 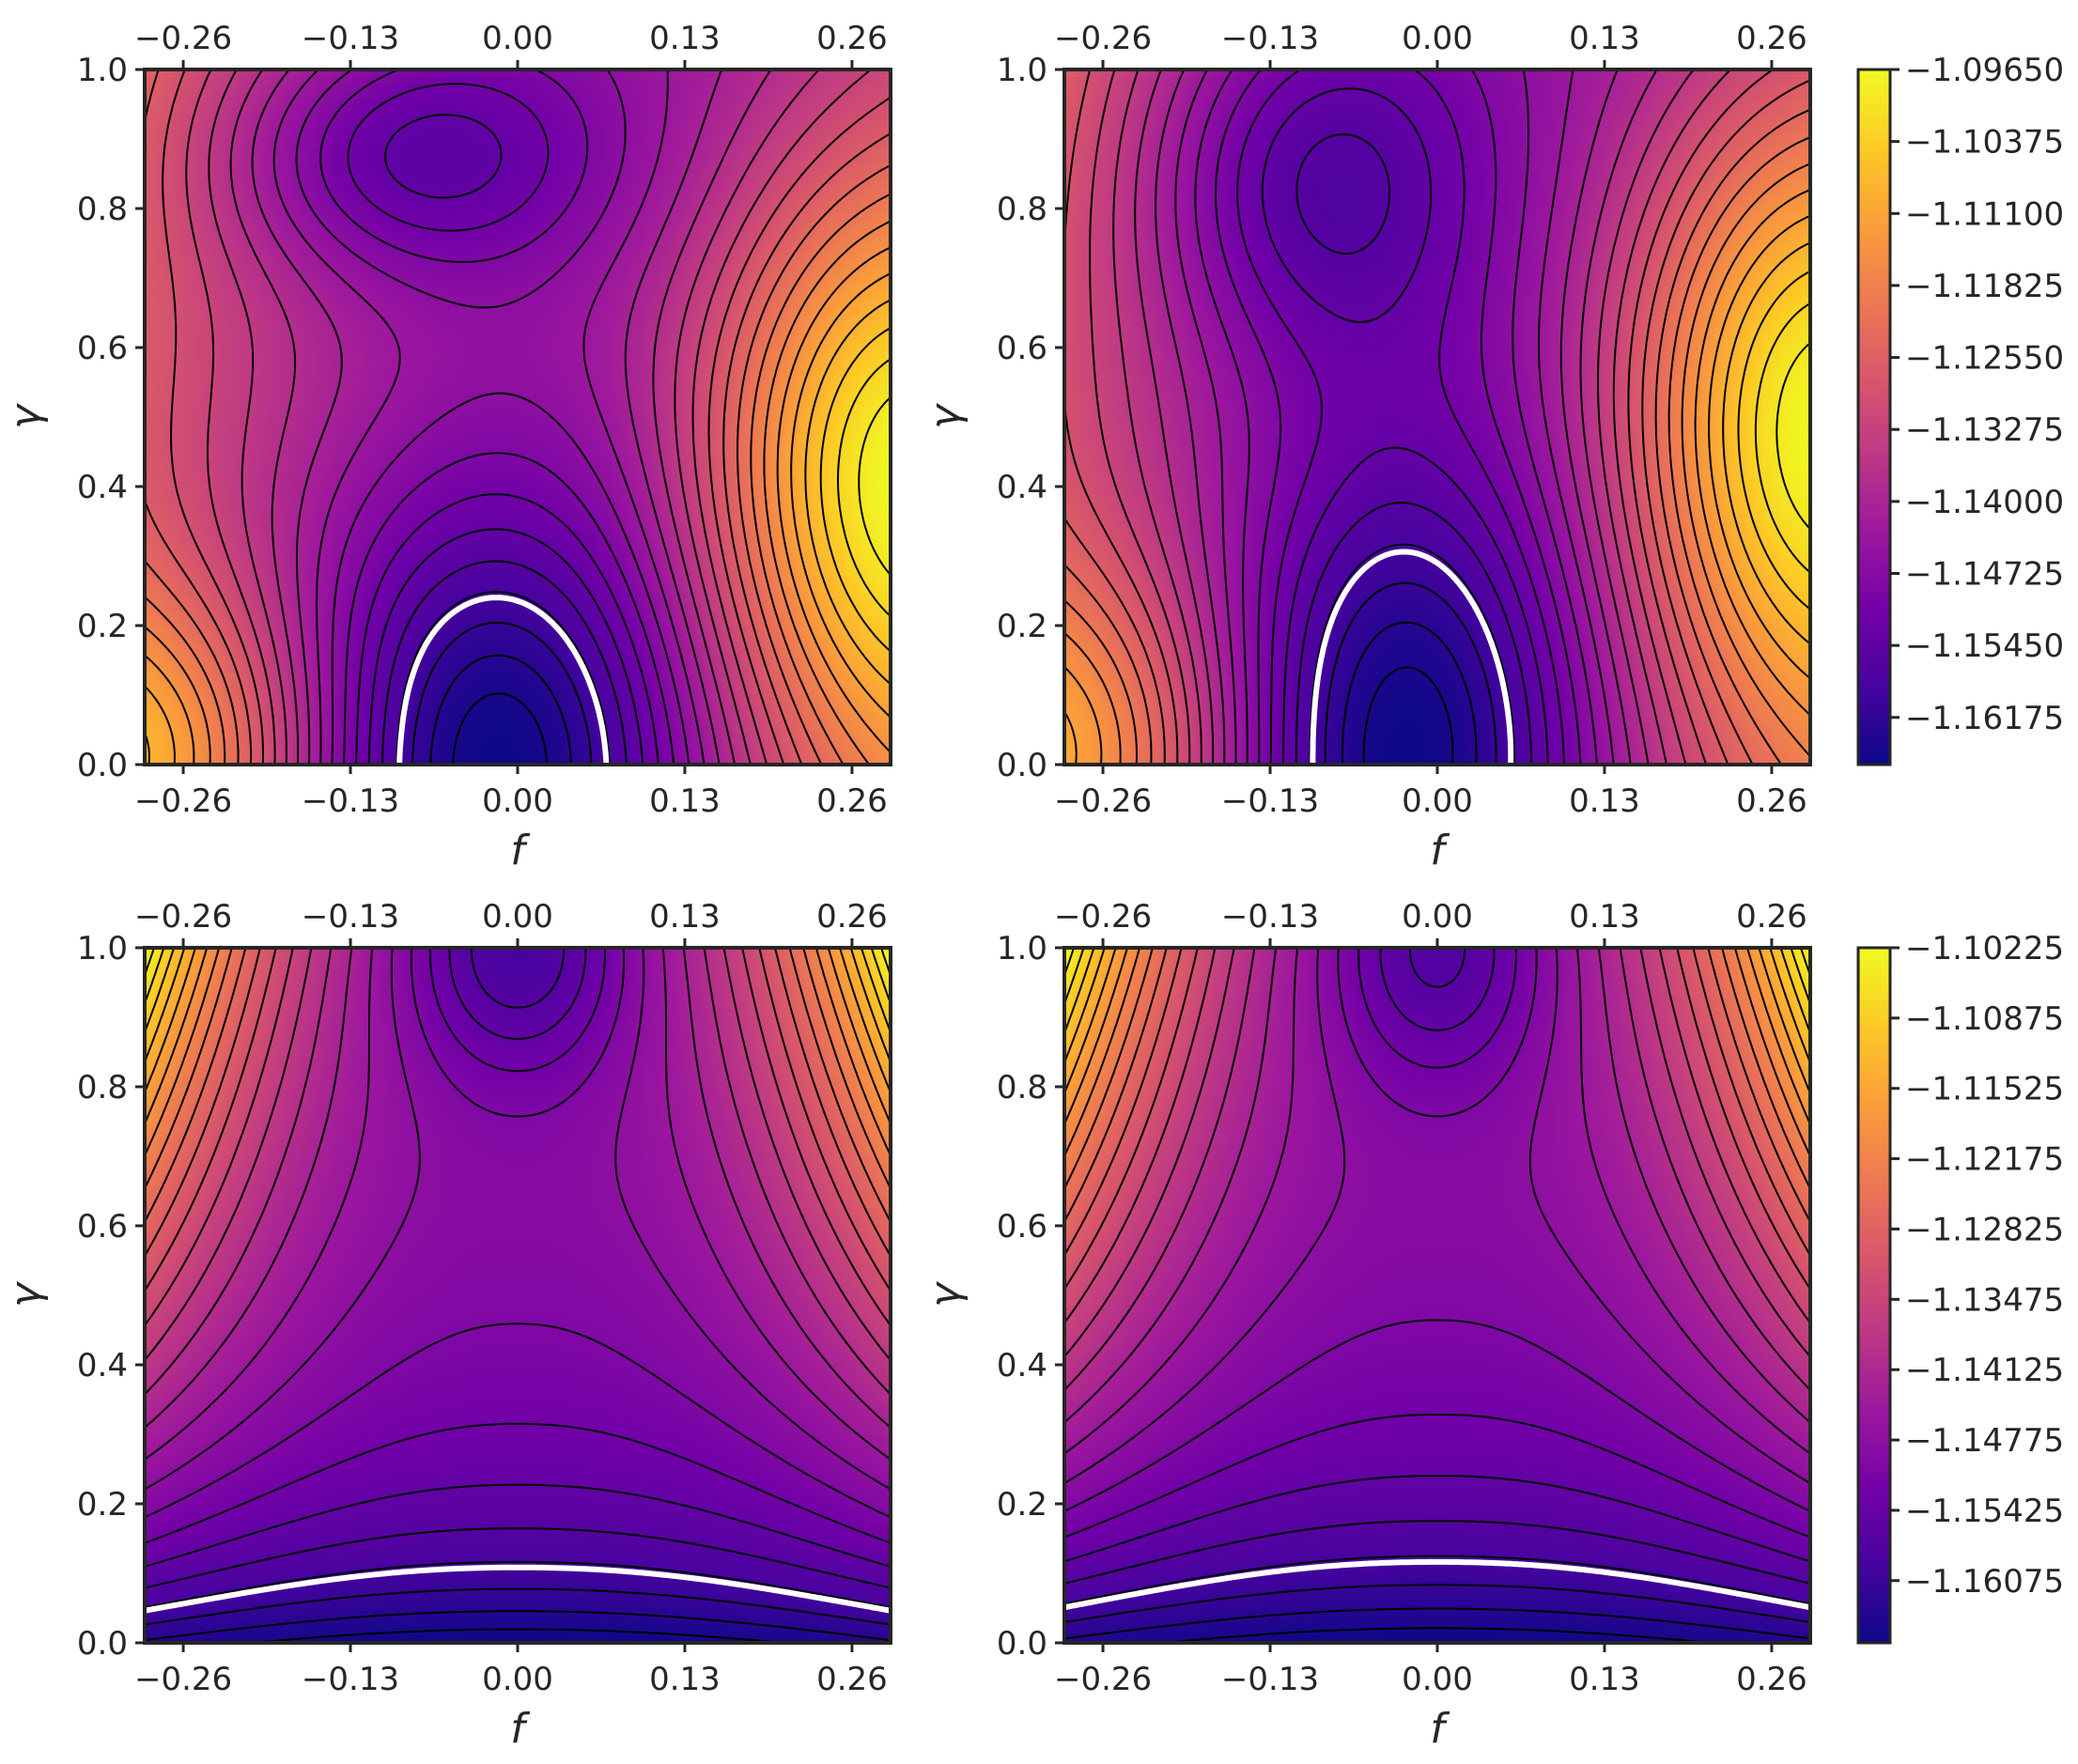 What do you see at coordinates (1984, 1229) in the screenshot?
I see `colorbar-tick-label: −1.12825` at bounding box center [1984, 1229].